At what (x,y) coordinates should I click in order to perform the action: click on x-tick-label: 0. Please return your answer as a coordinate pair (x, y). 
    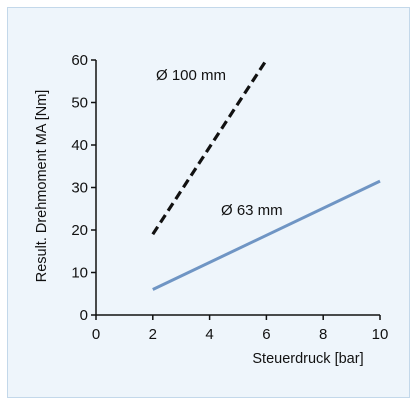
    Looking at the image, I should click on (96, 334).